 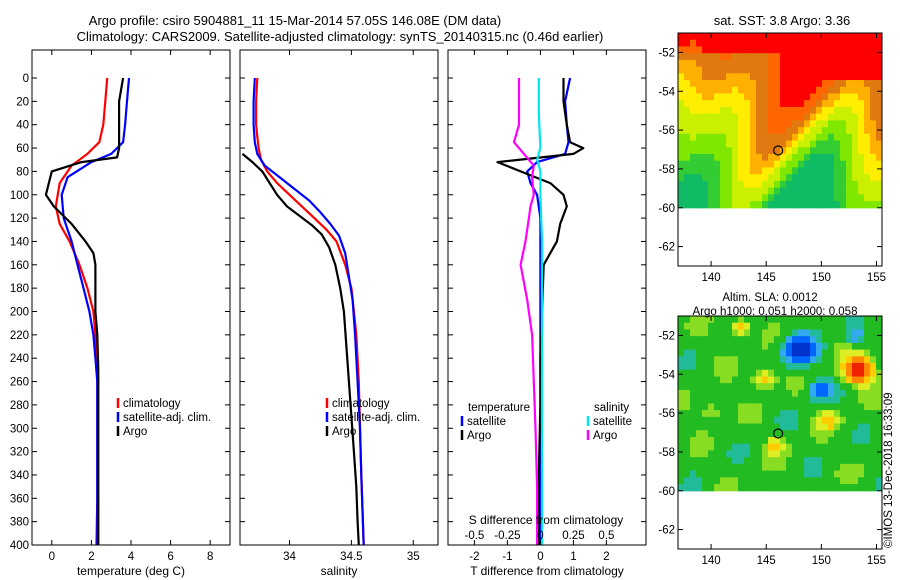 What do you see at coordinates (666, 453) in the screenshot?
I see `map-y-tick-label: -58` at bounding box center [666, 453].